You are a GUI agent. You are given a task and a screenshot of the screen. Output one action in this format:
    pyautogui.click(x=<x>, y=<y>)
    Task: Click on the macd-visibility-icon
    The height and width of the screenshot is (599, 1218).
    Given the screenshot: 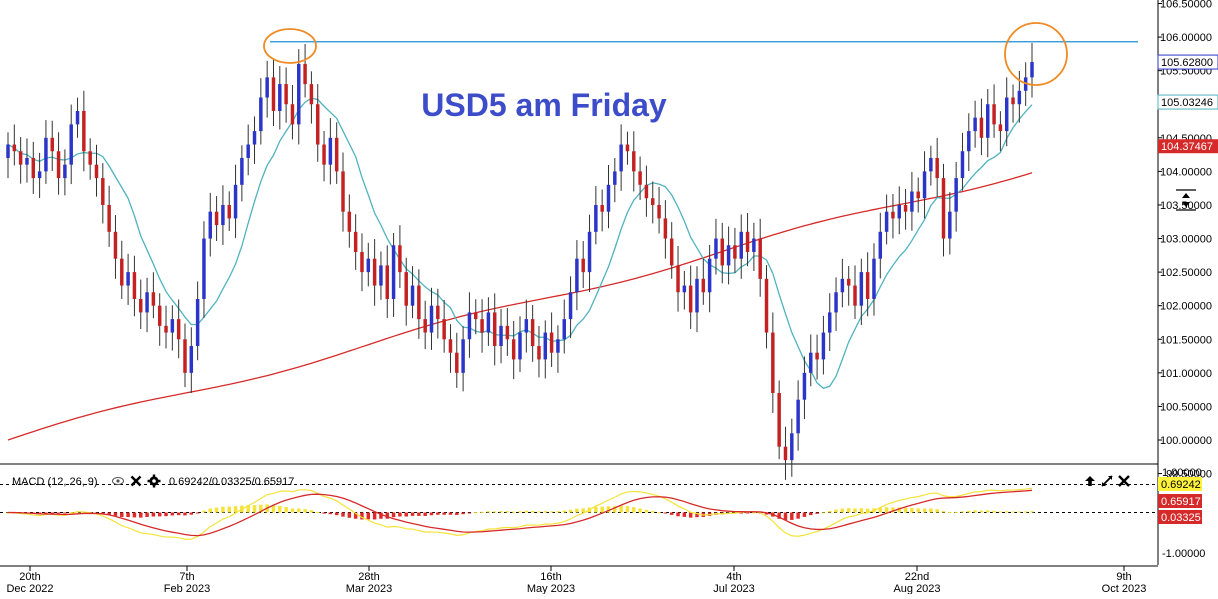 What is the action you would take?
    pyautogui.click(x=118, y=481)
    